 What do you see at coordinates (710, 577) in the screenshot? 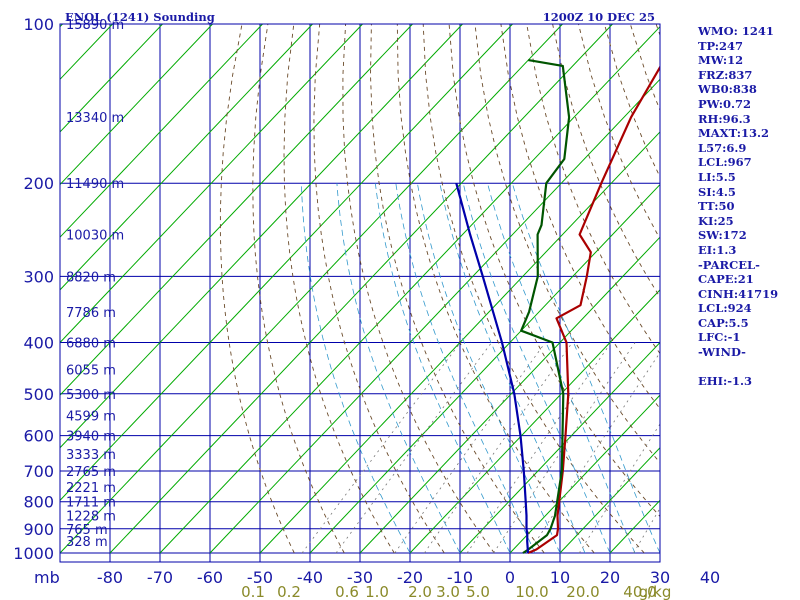
I see `temperature-tick-label: 40` at bounding box center [710, 577].